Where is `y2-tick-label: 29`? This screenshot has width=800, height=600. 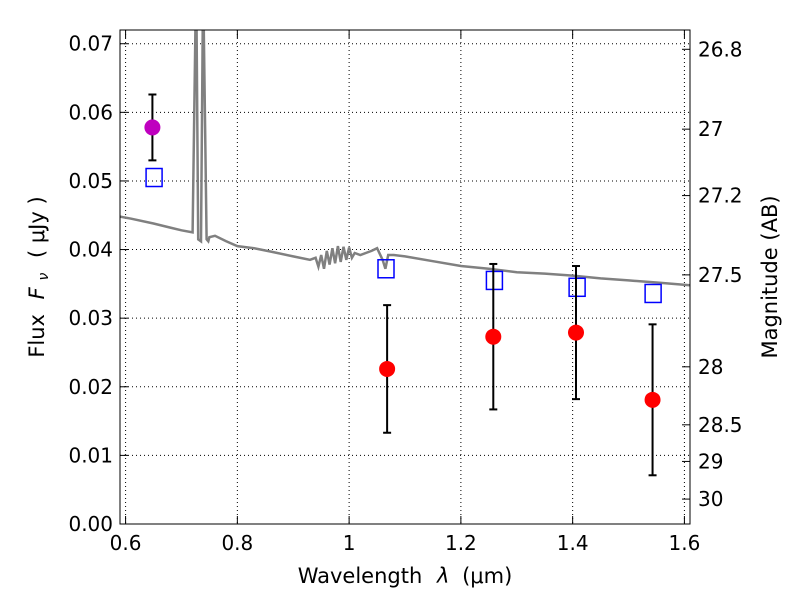
y2-tick-label: 29 is located at coordinates (710, 461).